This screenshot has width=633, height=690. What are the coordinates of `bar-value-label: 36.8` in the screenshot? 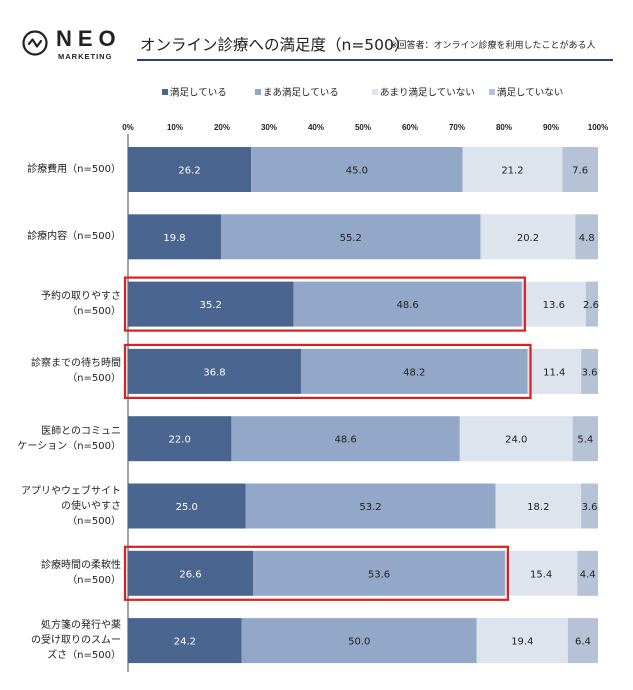 It's located at (214, 372).